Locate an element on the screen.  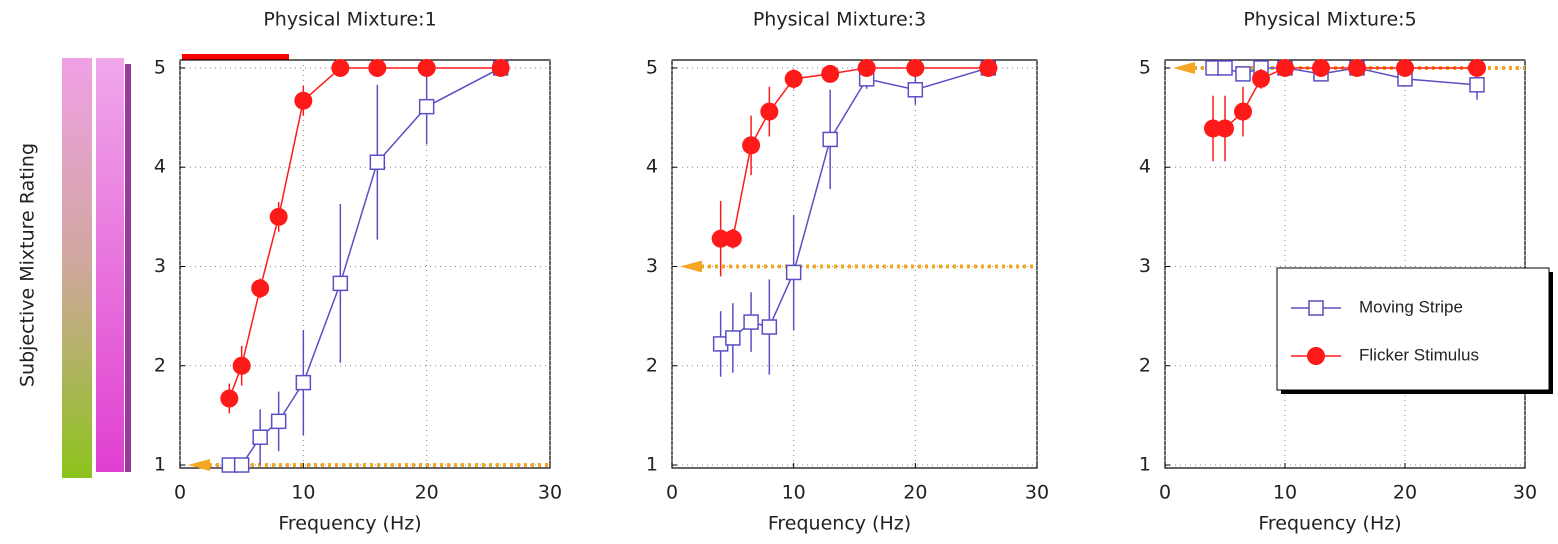
legend-label: Moving Stripe is located at coordinates (1411, 306).